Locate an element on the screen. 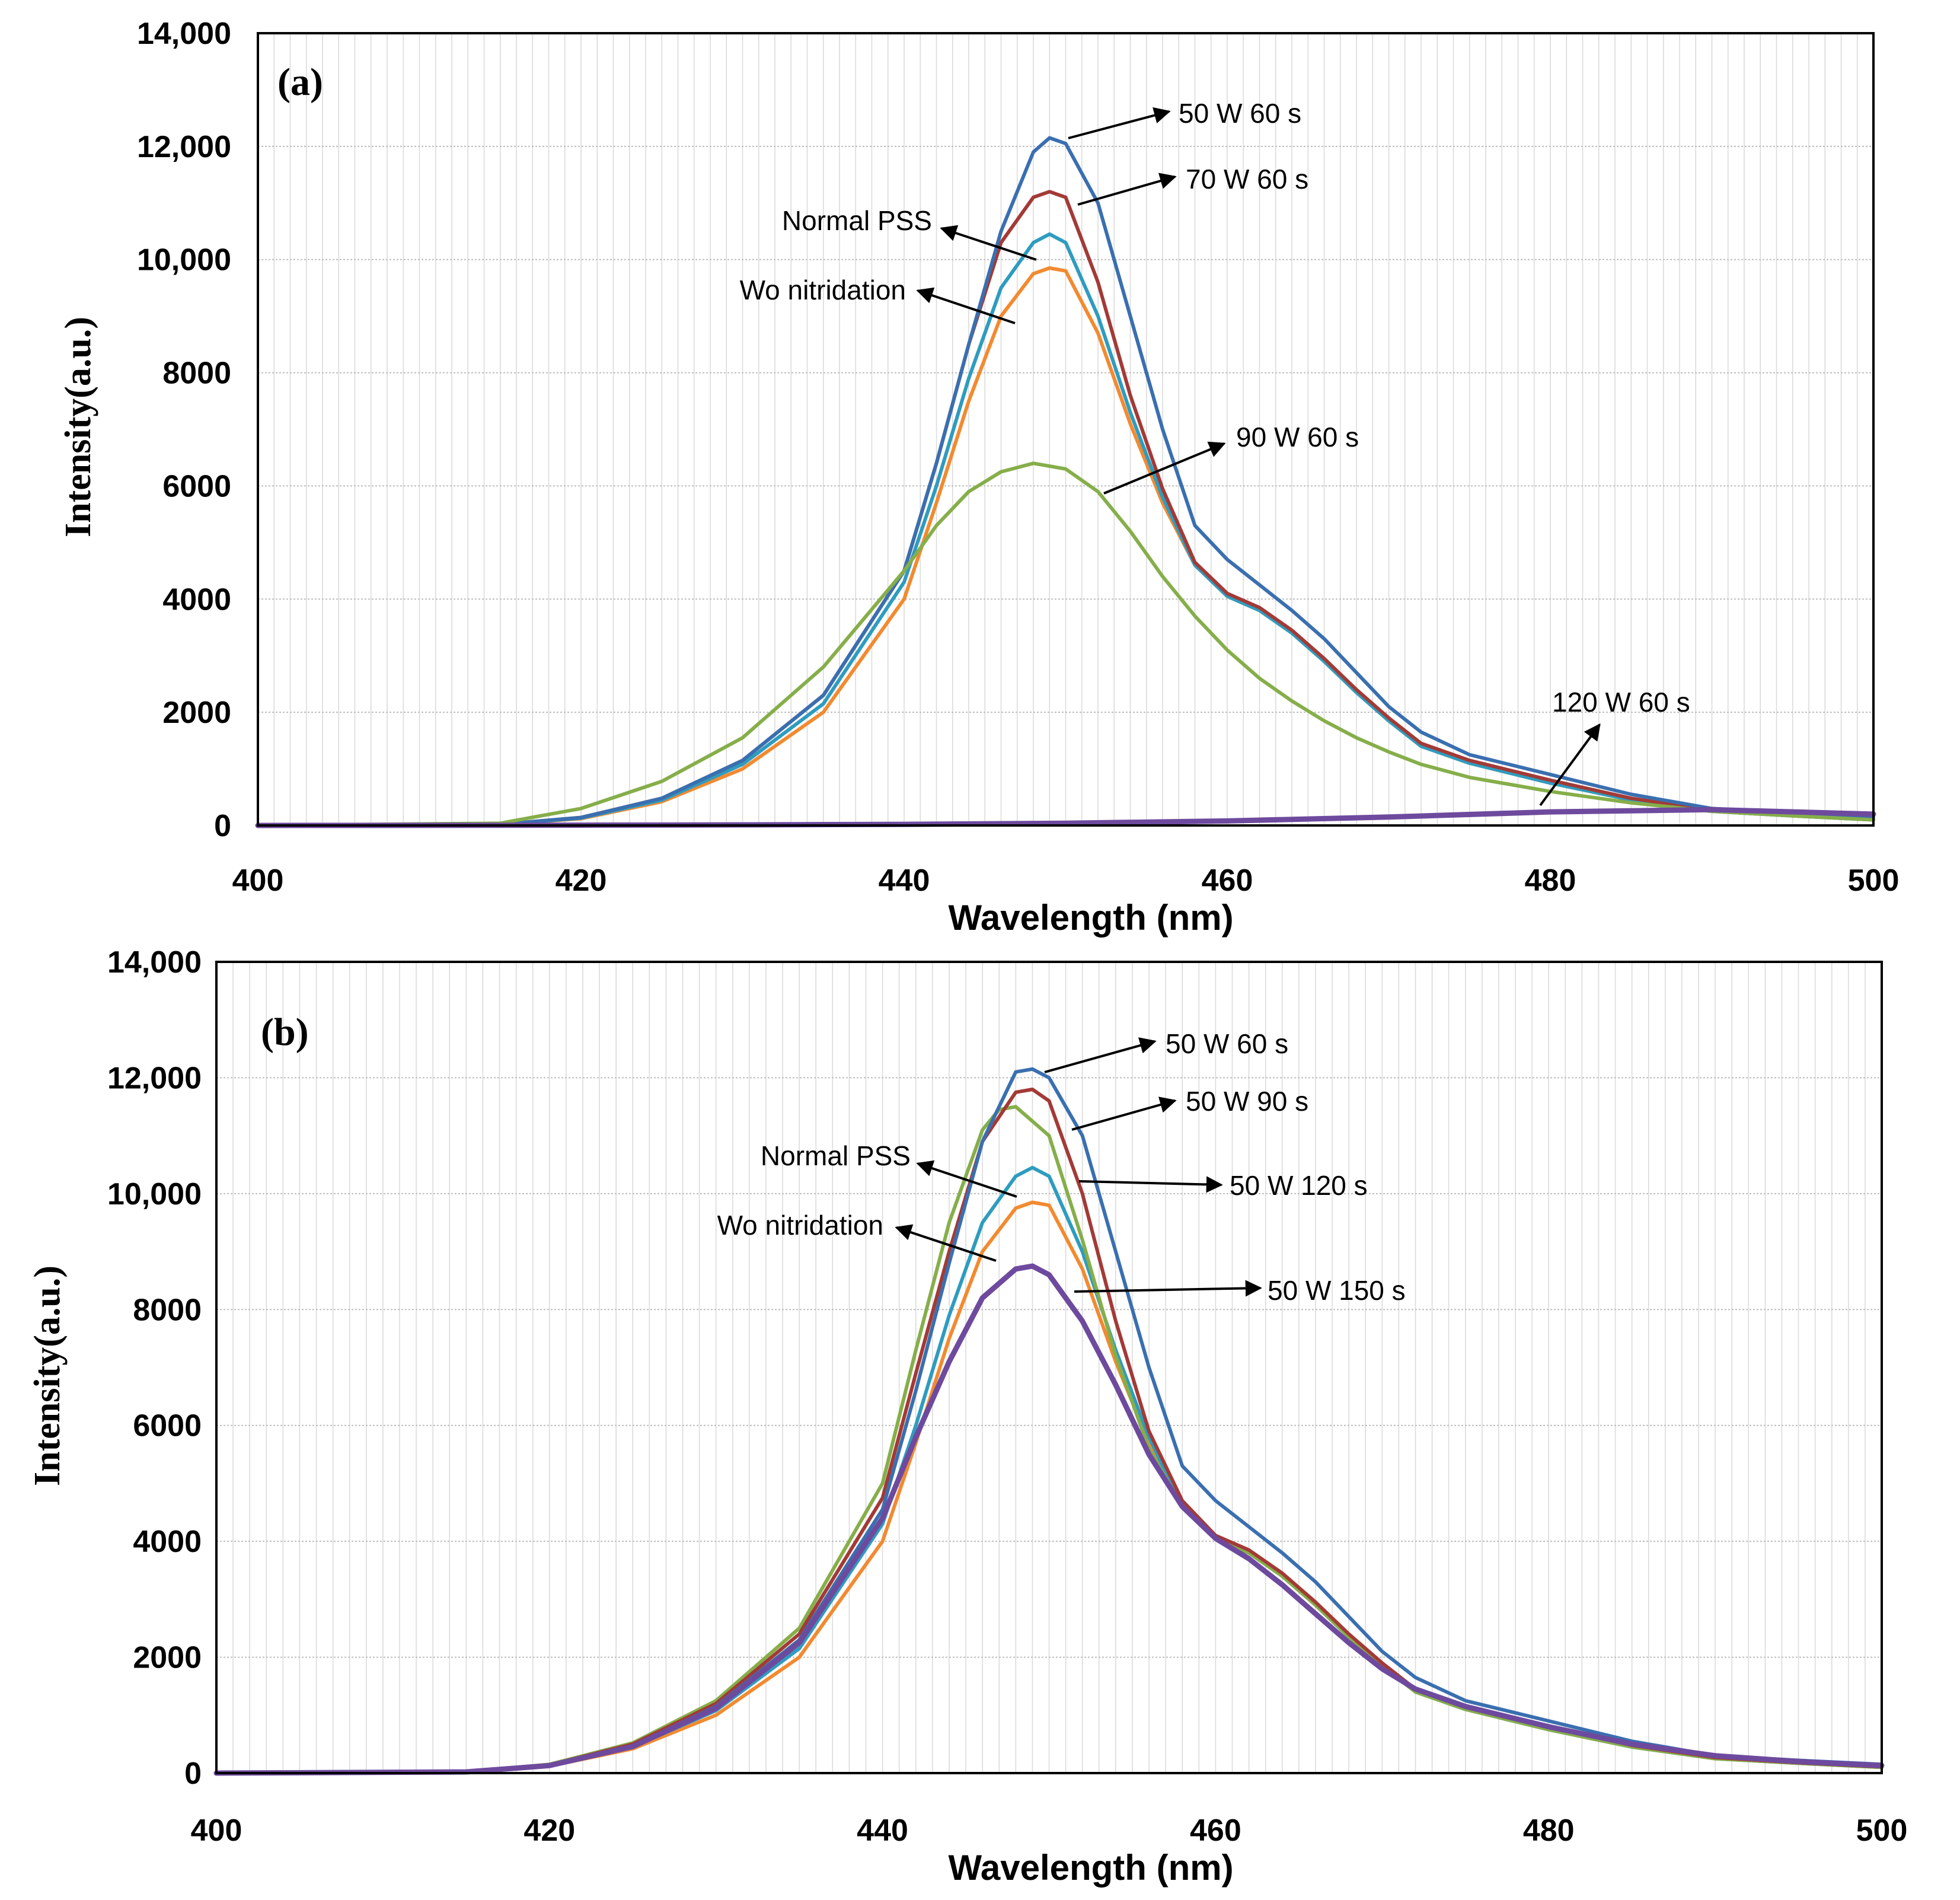  x-tick-label-b: 480 is located at coordinates (1549, 1830).